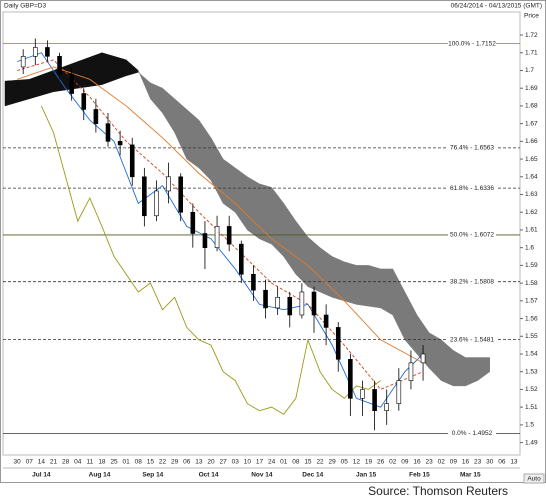 Image resolution: width=546 pixels, height=502 pixels. What do you see at coordinates (531, 318) in the screenshot?
I see `y-tick-label: 1.56` at bounding box center [531, 318].